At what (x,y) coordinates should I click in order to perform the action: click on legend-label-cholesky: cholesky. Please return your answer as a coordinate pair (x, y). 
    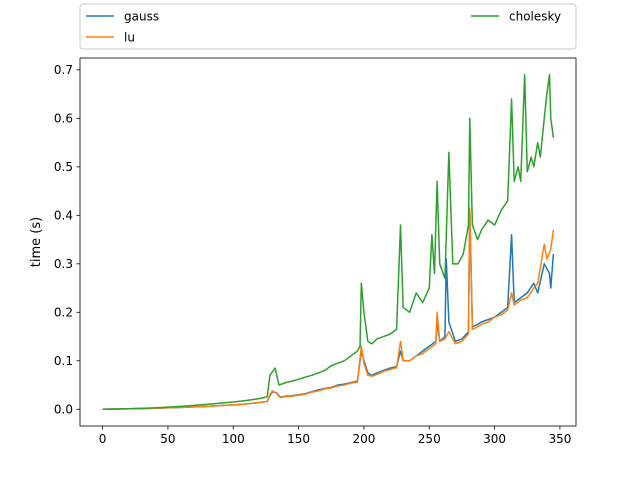
    Looking at the image, I should click on (535, 17).